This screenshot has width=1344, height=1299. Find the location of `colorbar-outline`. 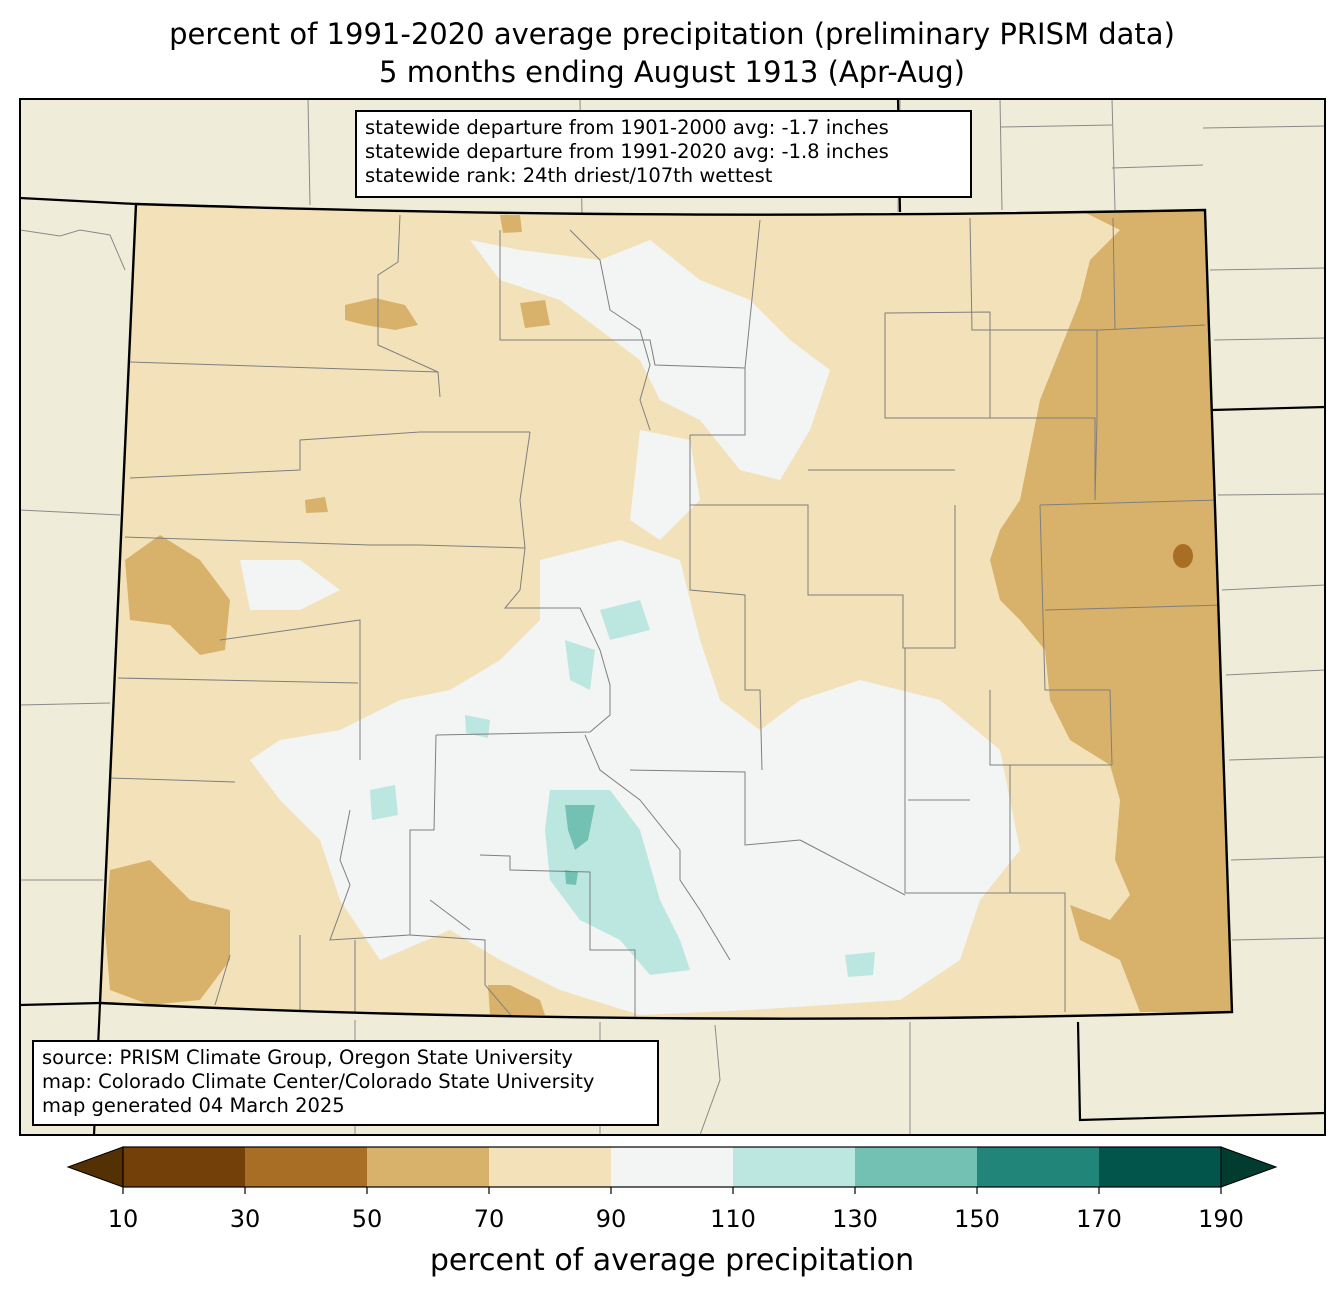

colorbar-outline is located at coordinates (672, 1167).